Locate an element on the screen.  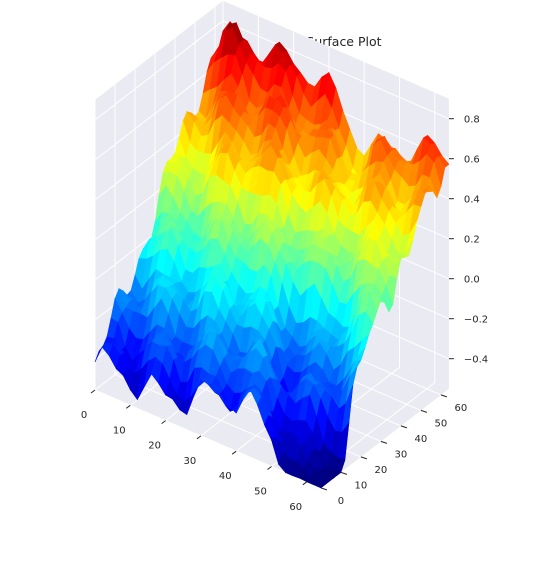
z-tick-label: −0.2 is located at coordinates (476, 320).